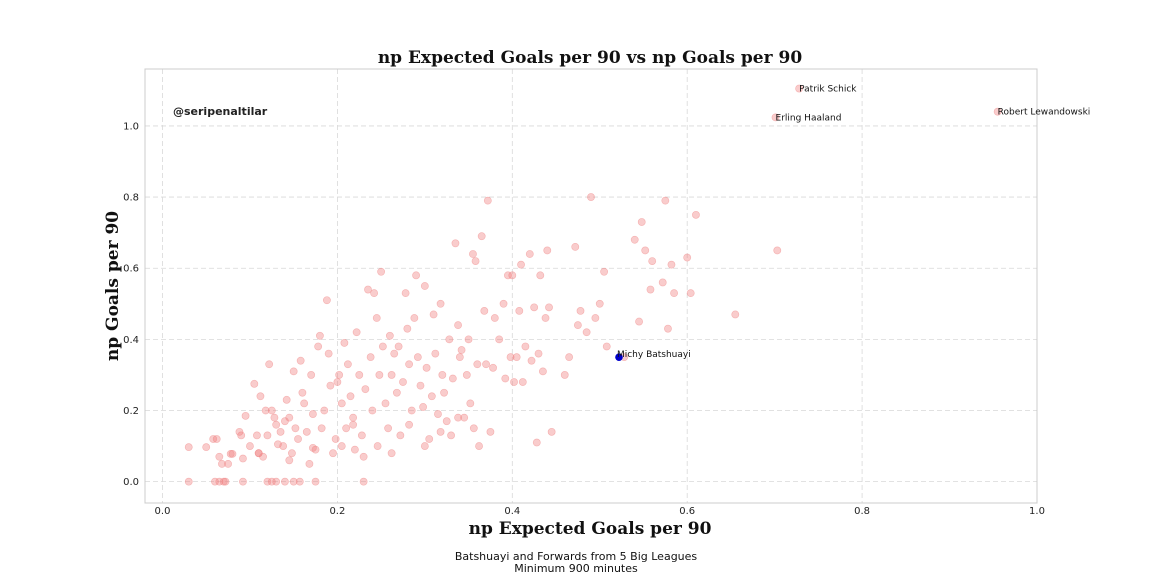 The image size is (1152, 576). I want to click on footer-line-2: Minimum 900 minutes, so click(576, 568).